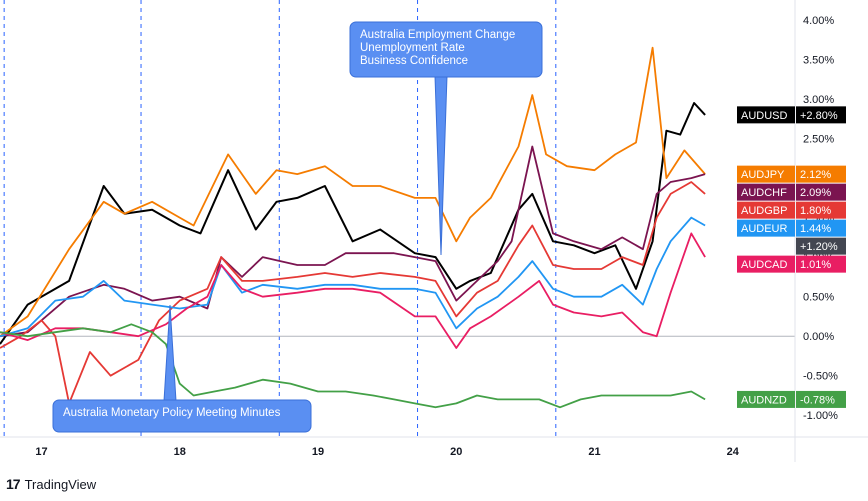 This screenshot has height=501, width=868. I want to click on y-tick-label: 2.50%, so click(818, 140).